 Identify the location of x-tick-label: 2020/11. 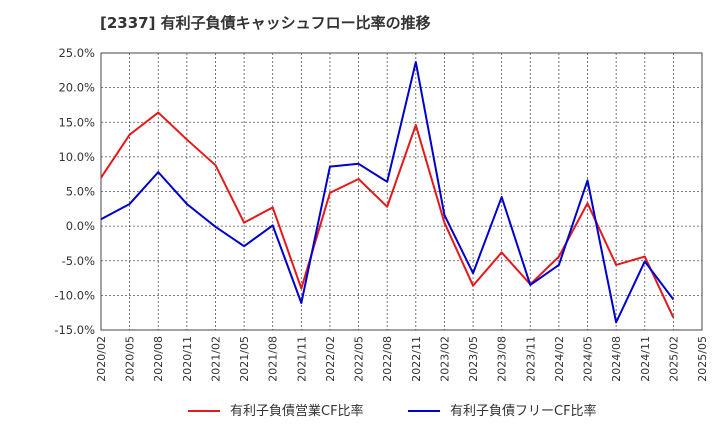
(187, 359).